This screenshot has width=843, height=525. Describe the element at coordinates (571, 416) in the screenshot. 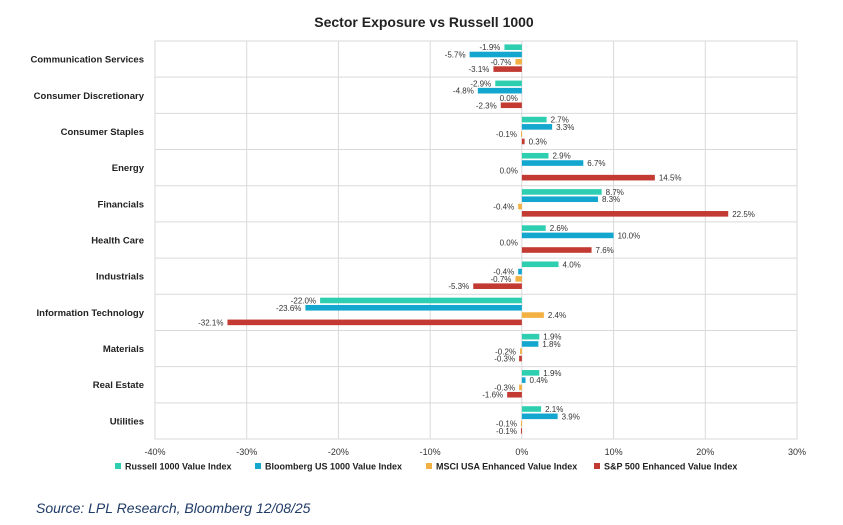

I see `data-label: 3.9%` at that location.